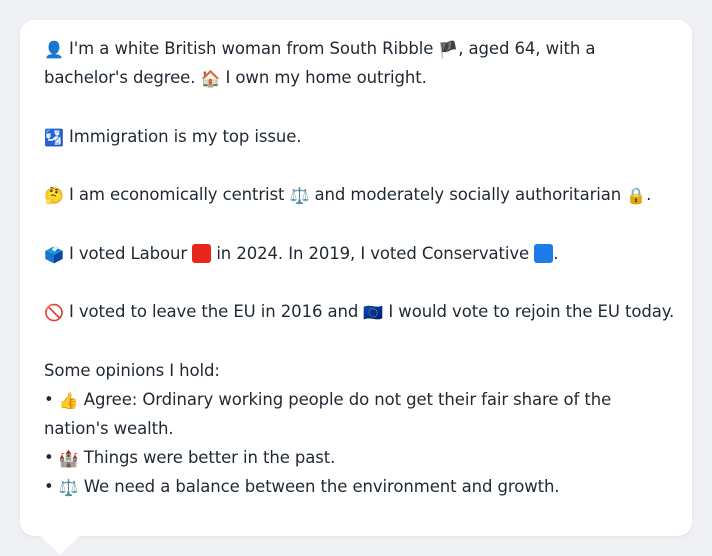 The image size is (712, 556). I want to click on prohibited-icon: 🚫, so click(54, 312).